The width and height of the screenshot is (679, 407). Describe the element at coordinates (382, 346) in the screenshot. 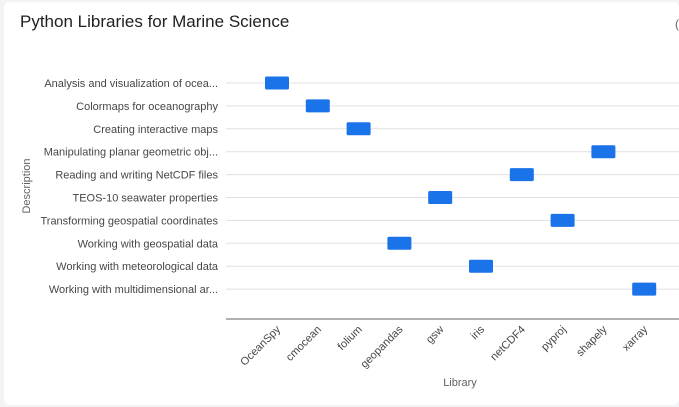

I see `x-tick-label: geopandas` at that location.